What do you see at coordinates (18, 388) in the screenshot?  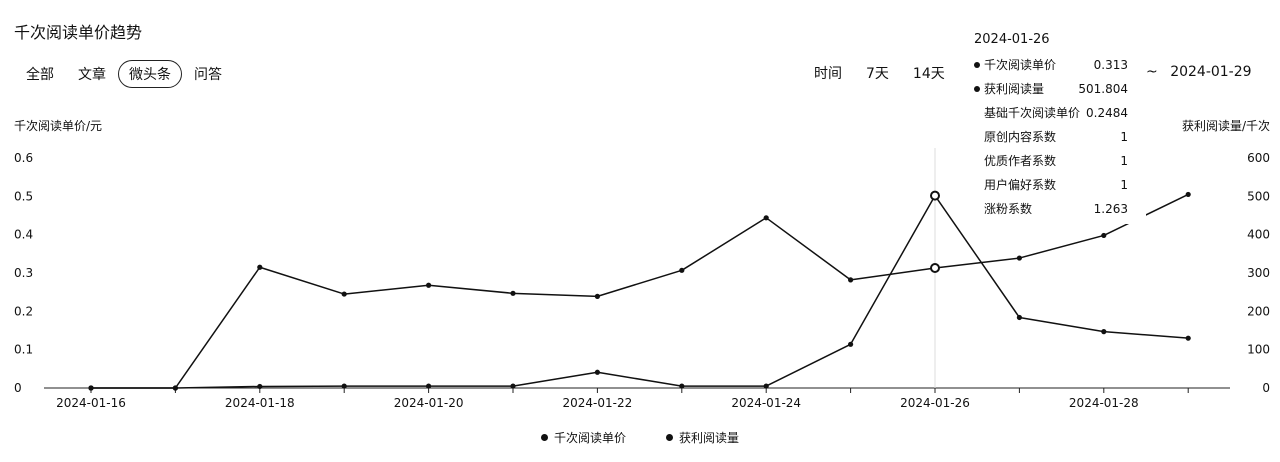 I see `y-left-tick-label: 0` at bounding box center [18, 388].